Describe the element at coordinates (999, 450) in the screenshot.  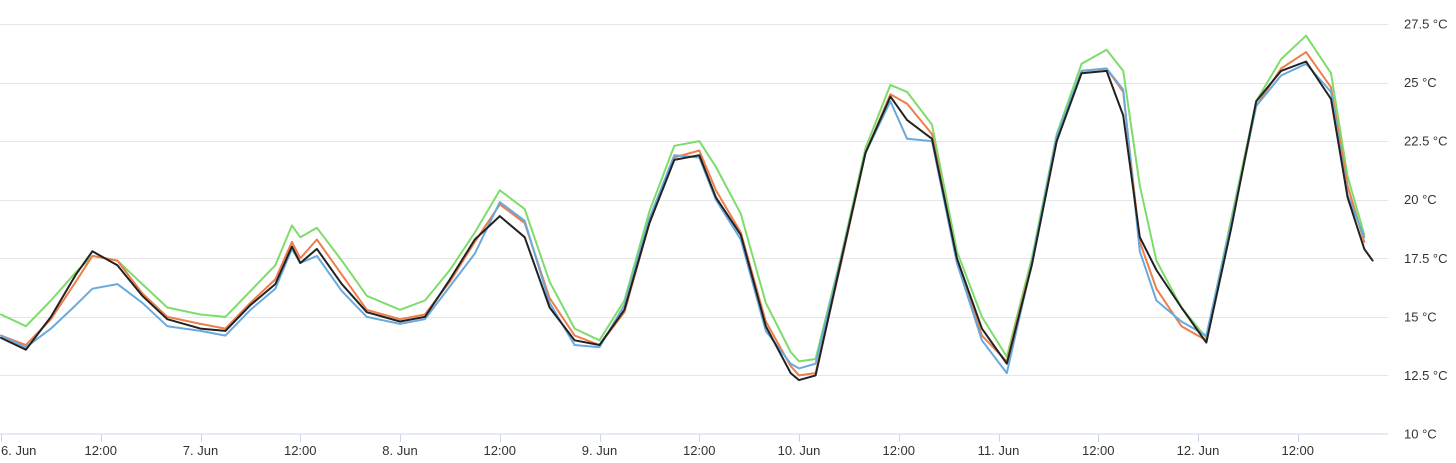
I see `x-tick-label: 11. Jun` at that location.